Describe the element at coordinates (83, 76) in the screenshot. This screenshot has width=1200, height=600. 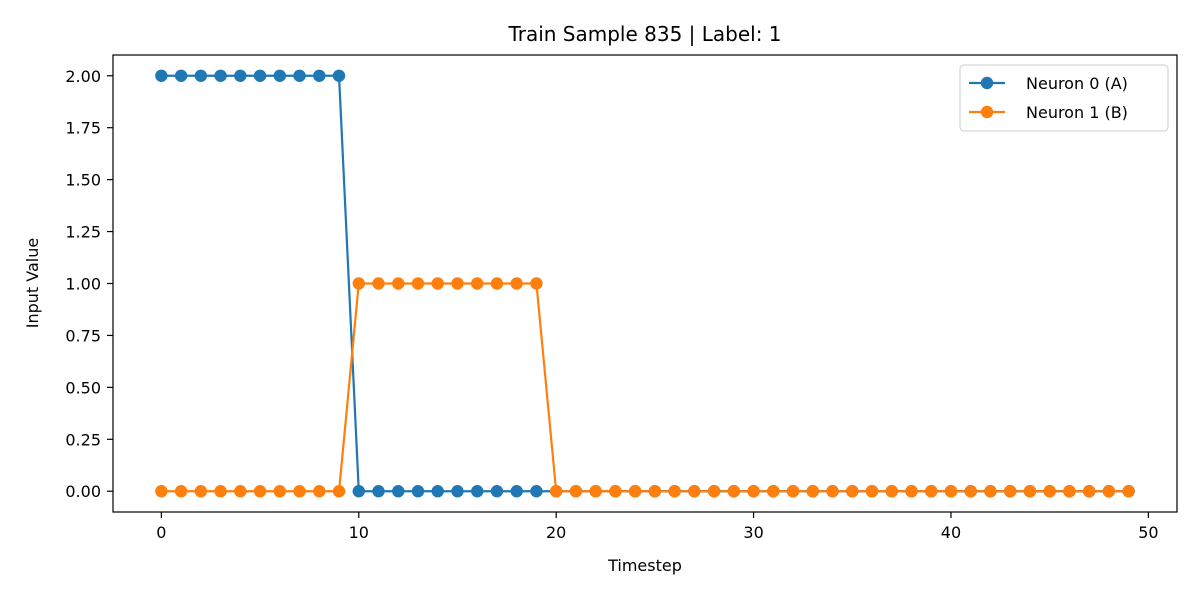
I see `y-tick-label: 2.00` at that location.